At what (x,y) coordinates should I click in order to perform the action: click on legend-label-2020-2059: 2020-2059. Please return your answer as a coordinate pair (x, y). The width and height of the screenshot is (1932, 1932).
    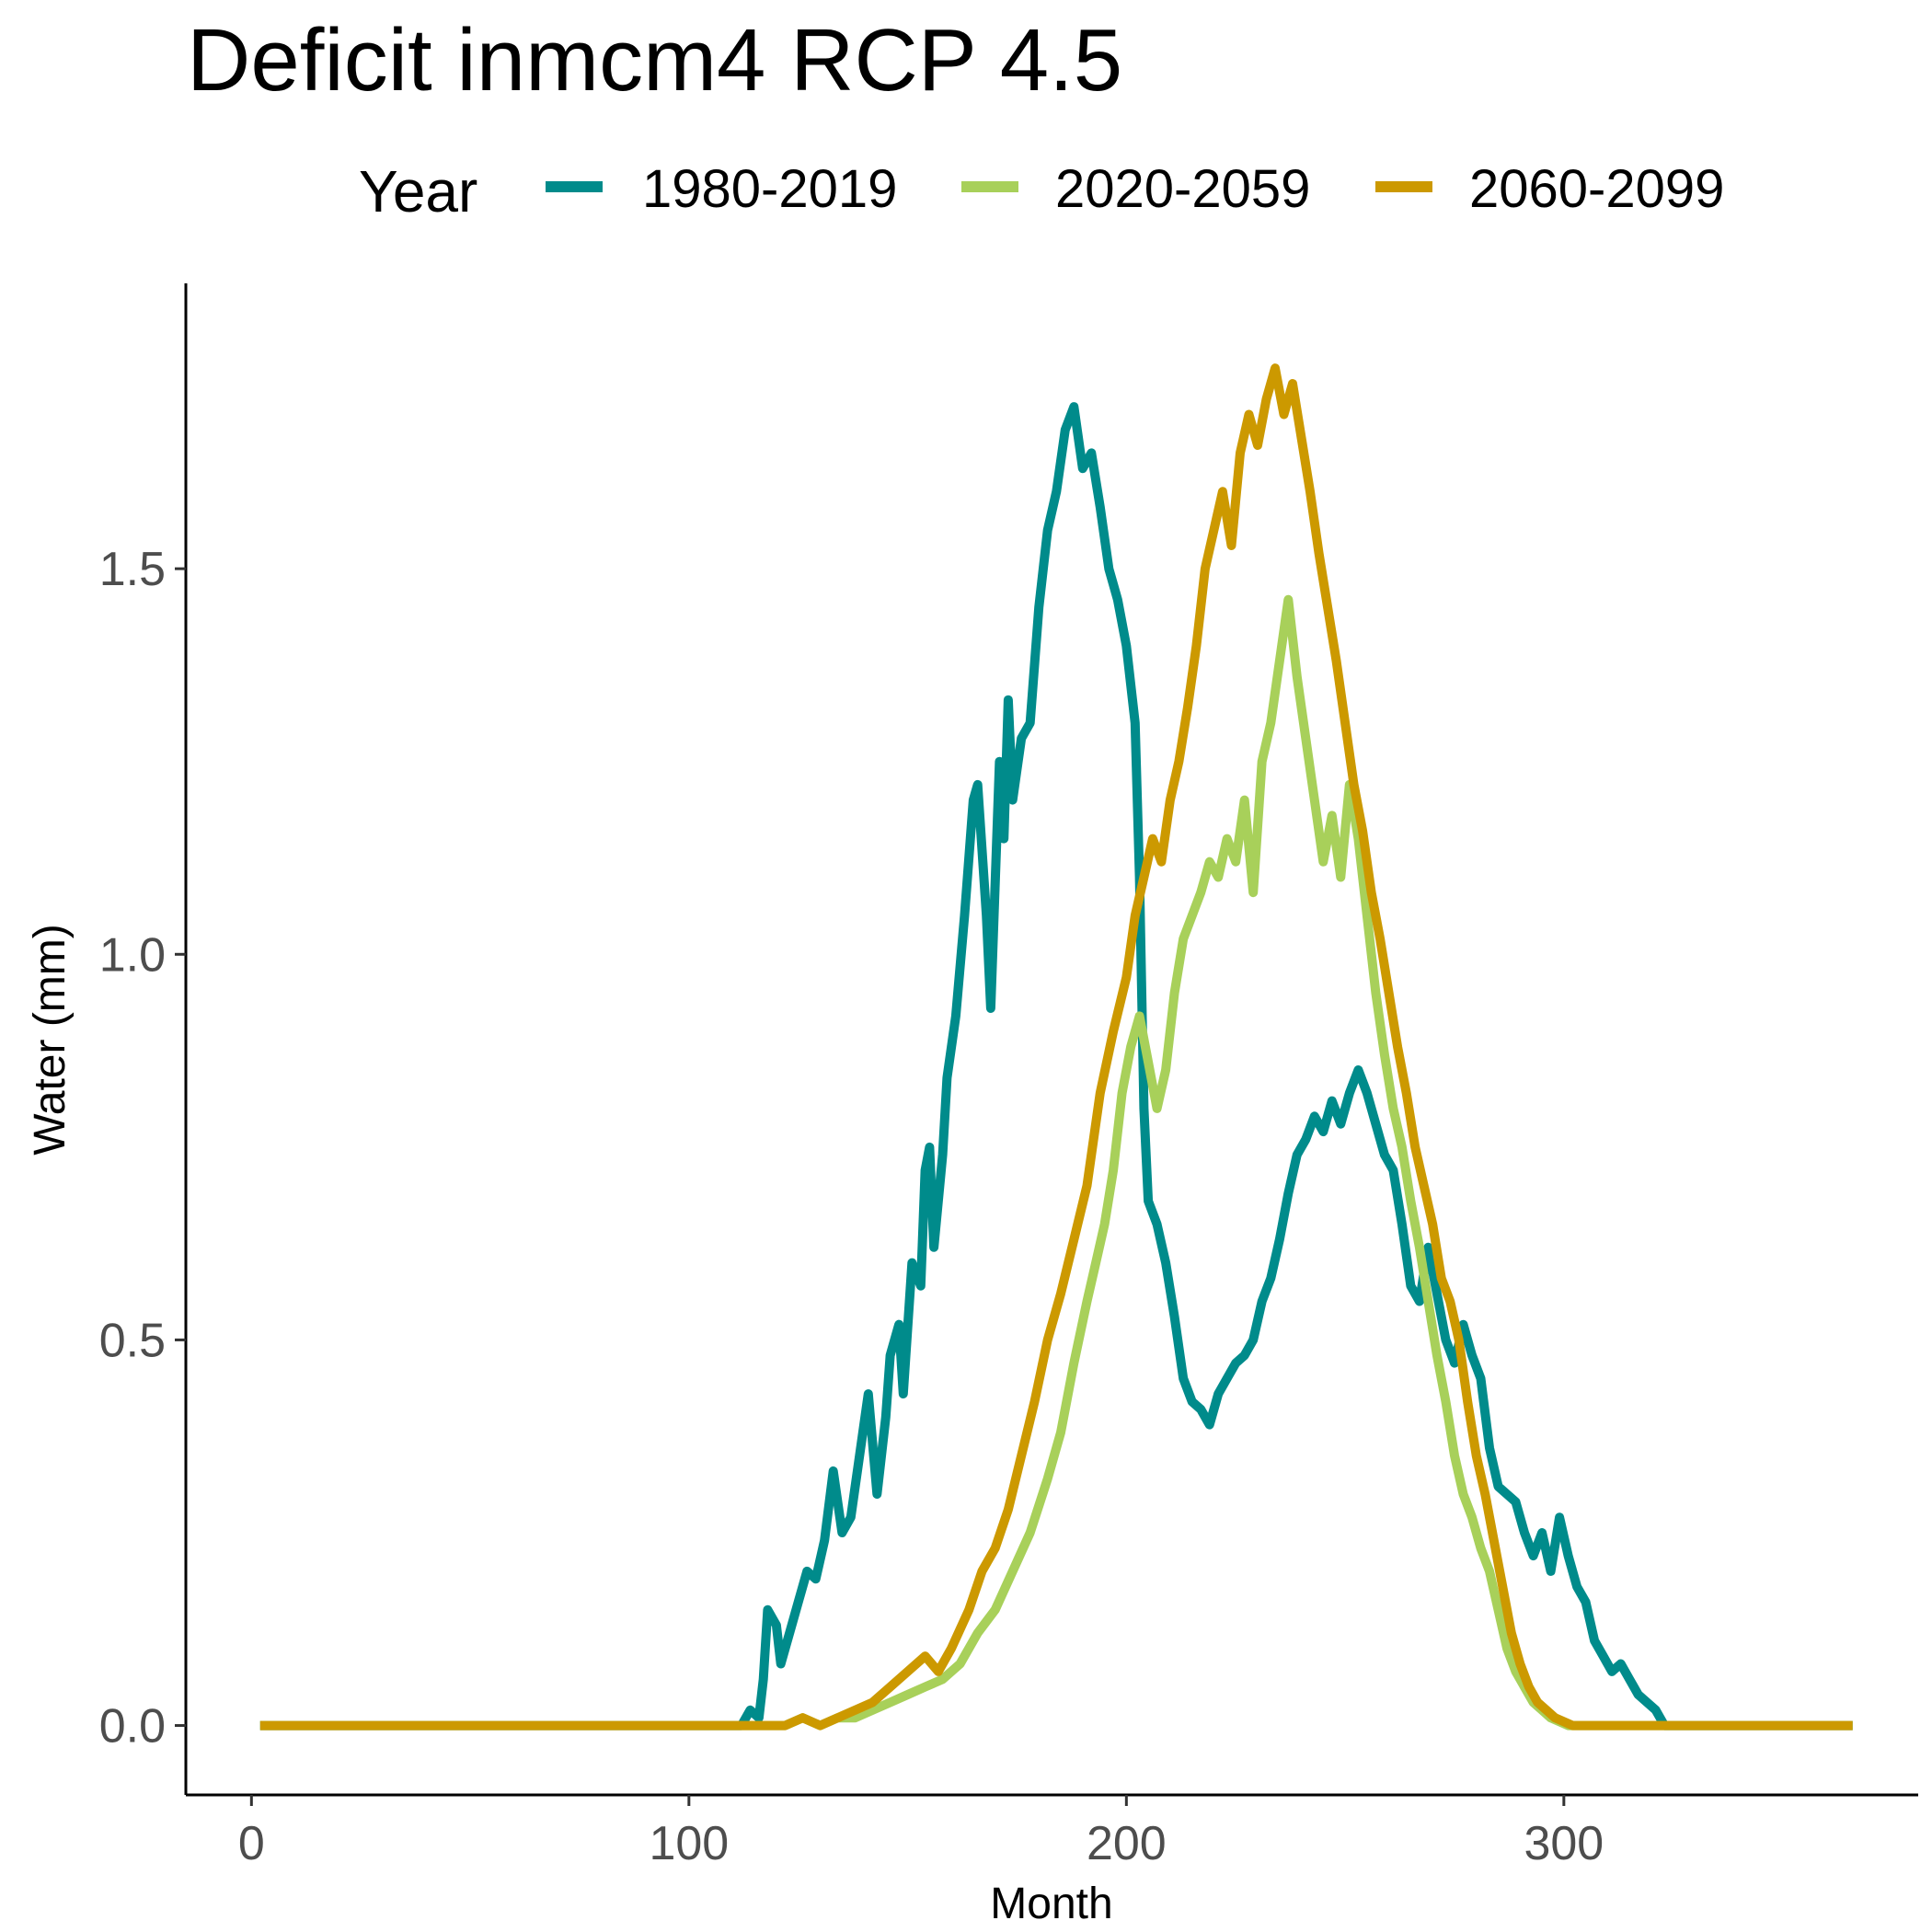
    Looking at the image, I should click on (1182, 189).